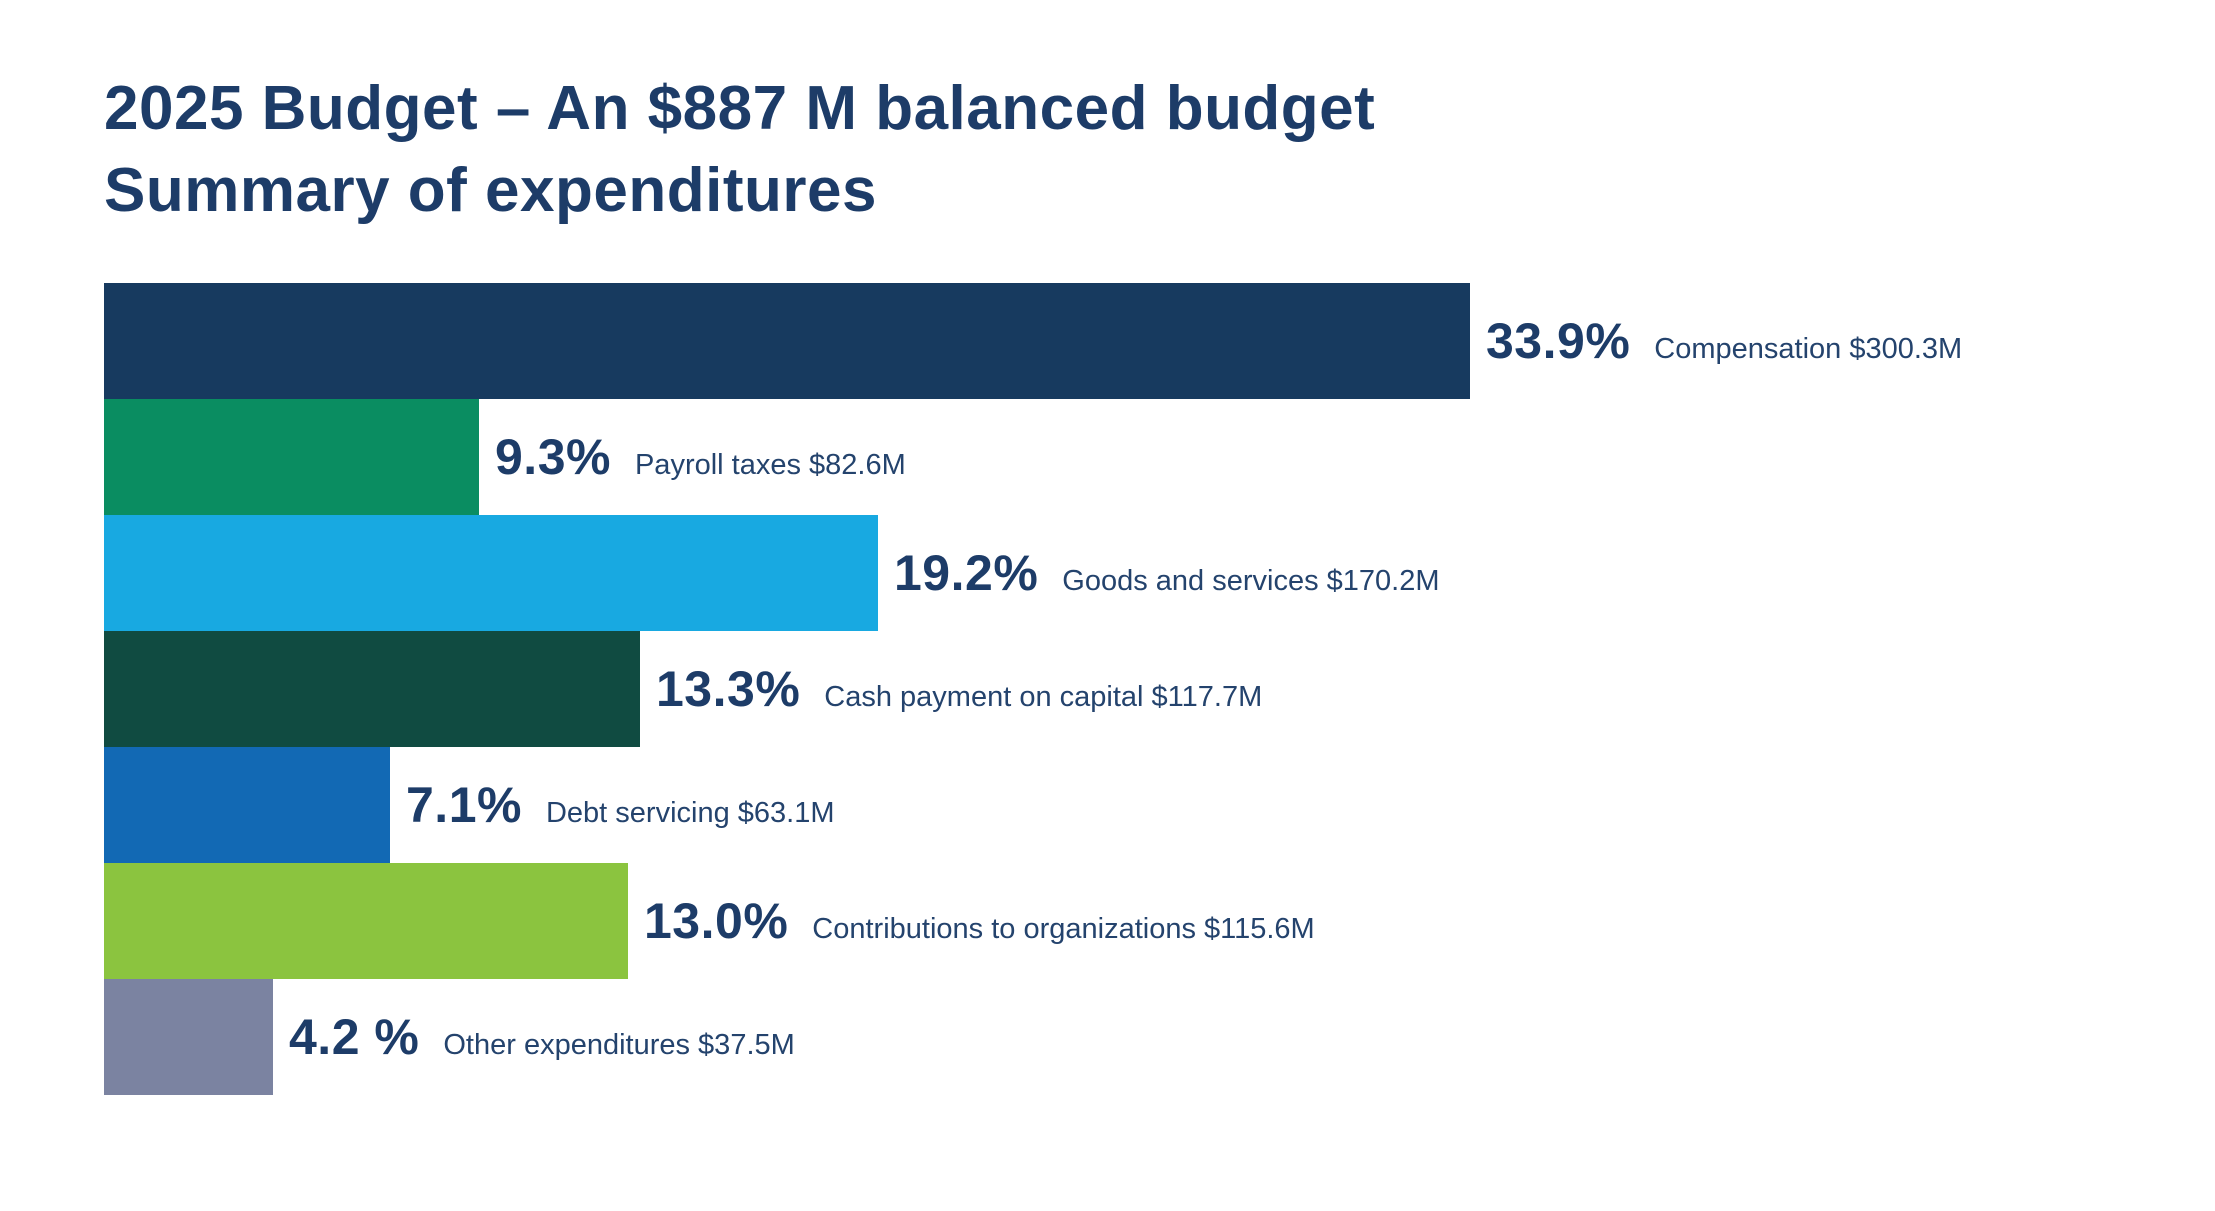 Image resolution: width=2215 pixels, height=1211 pixels. What do you see at coordinates (464, 805) in the screenshot?
I see `bar-percent-label: 7.1%` at bounding box center [464, 805].